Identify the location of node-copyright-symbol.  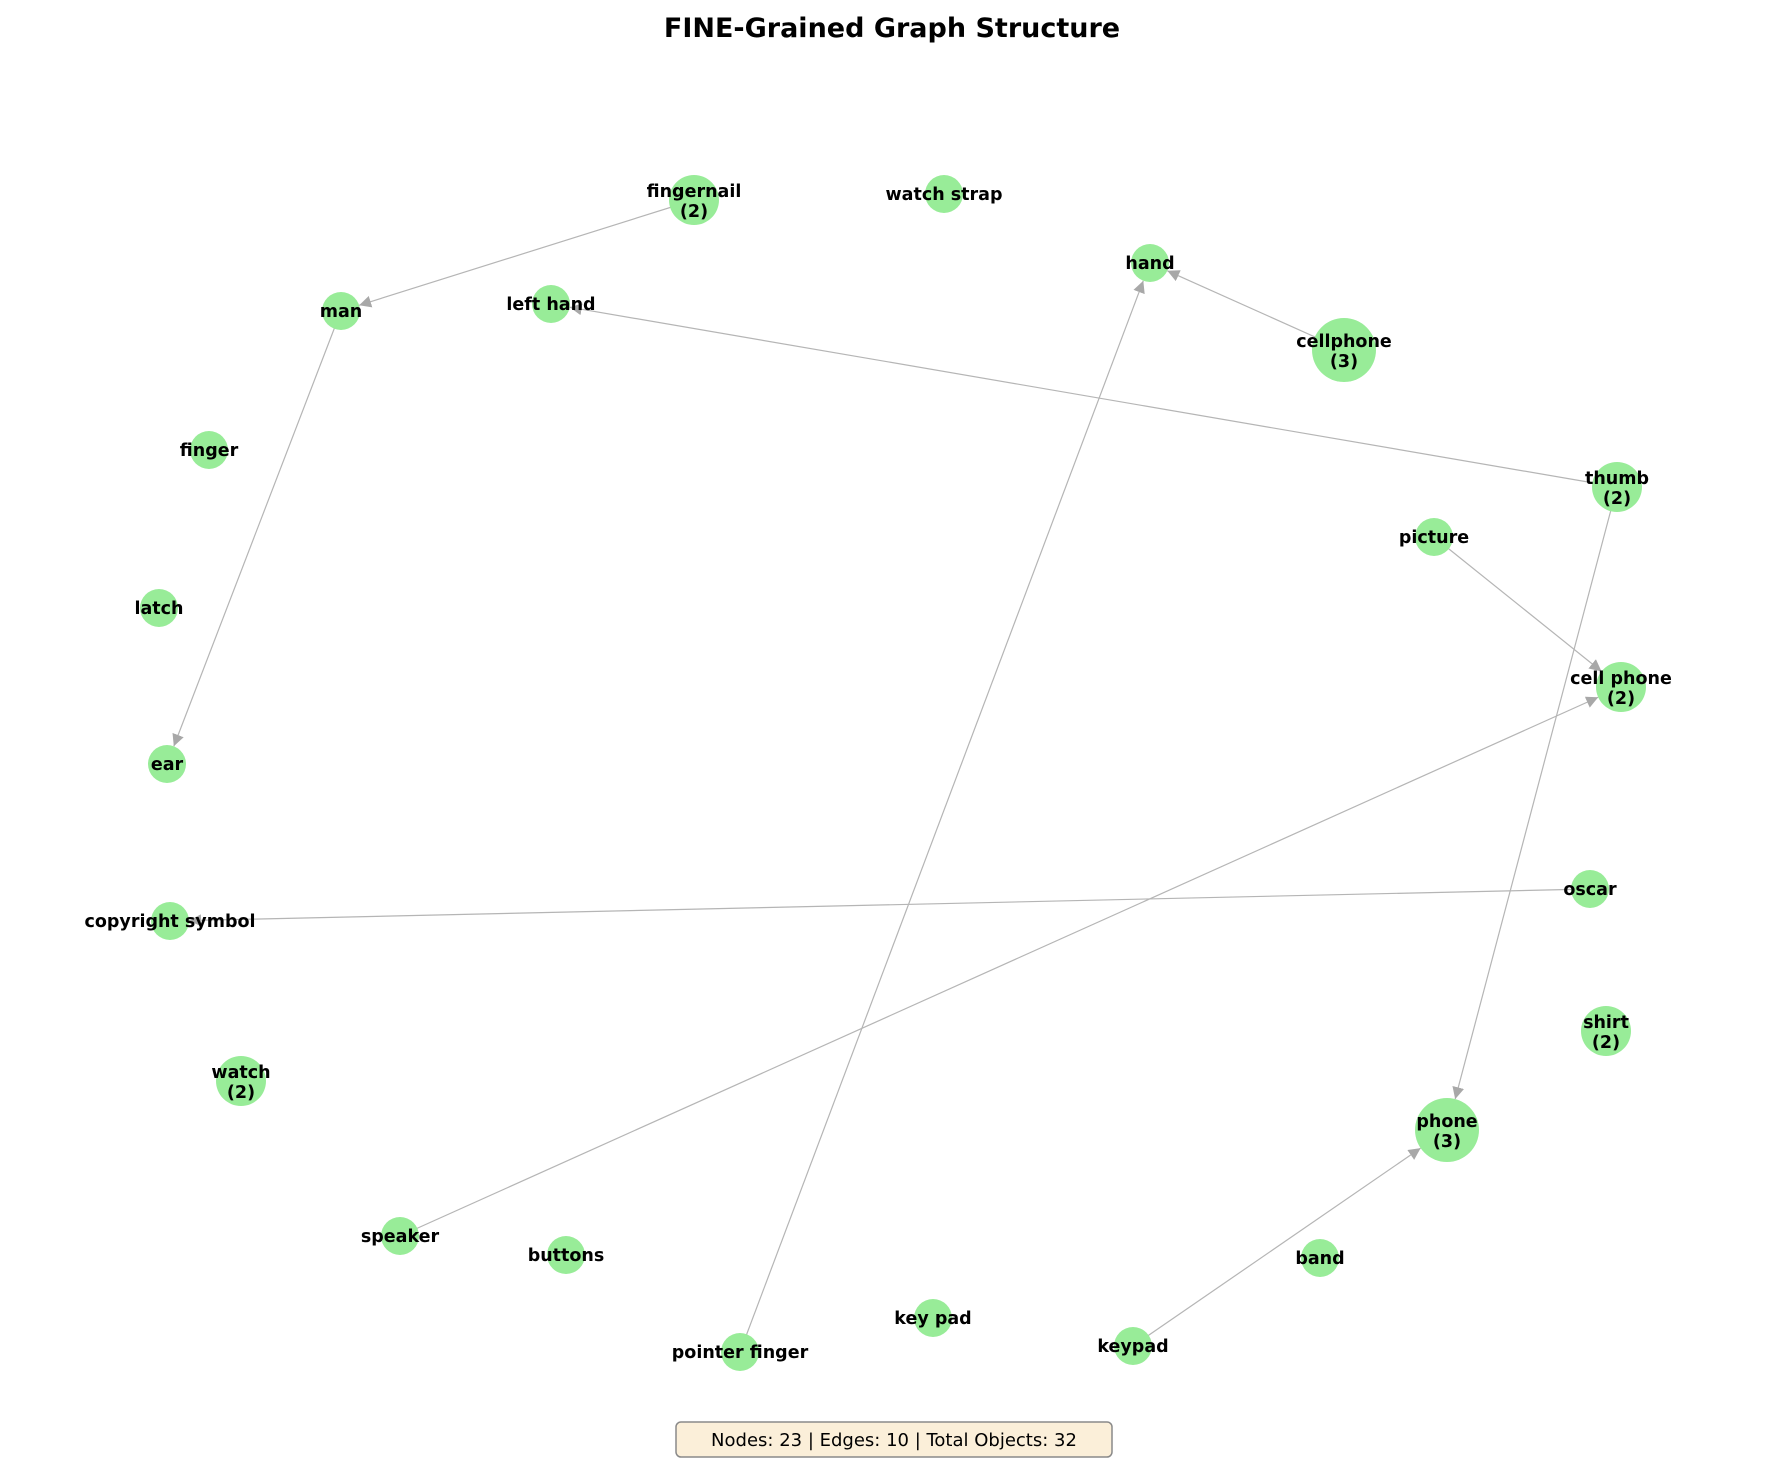
(170, 921).